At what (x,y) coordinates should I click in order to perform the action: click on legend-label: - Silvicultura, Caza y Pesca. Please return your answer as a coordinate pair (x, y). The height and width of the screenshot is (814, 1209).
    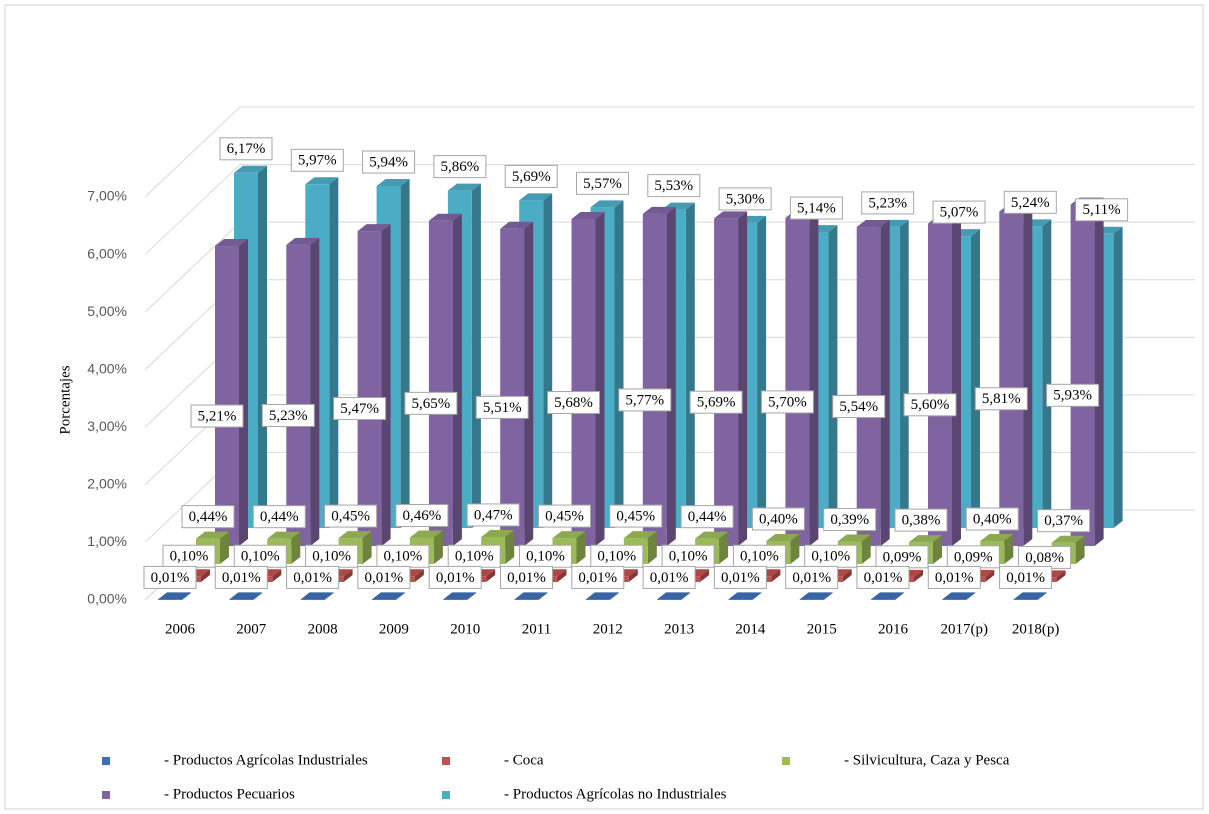
    Looking at the image, I should click on (927, 760).